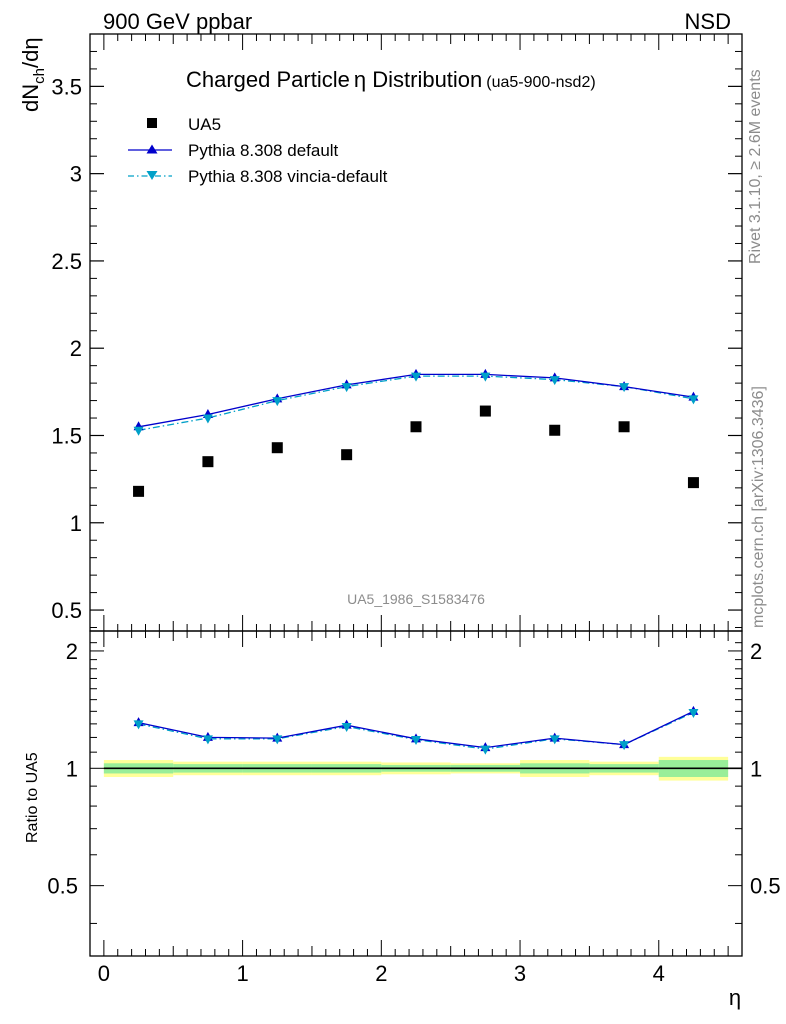 The height and width of the screenshot is (1024, 786). What do you see at coordinates (263, 150) in the screenshot?
I see `legend-label-default: Pythia 8.308 default` at bounding box center [263, 150].